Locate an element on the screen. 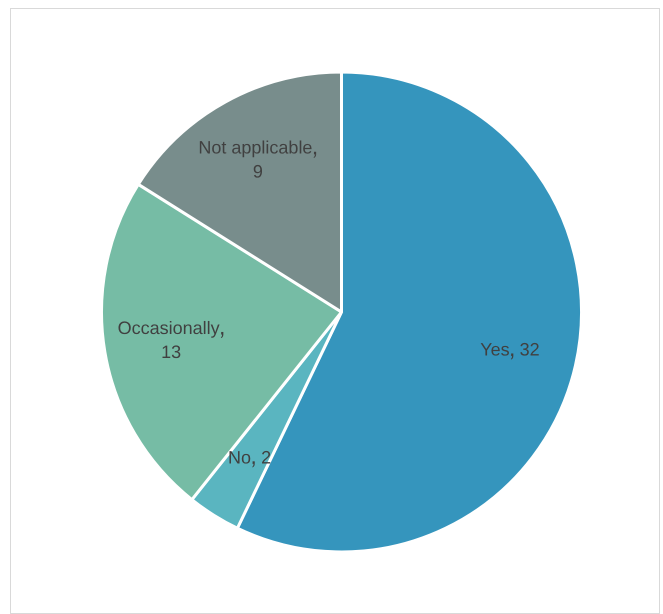 The image size is (663, 614). data-label: 32 is located at coordinates (530, 349).